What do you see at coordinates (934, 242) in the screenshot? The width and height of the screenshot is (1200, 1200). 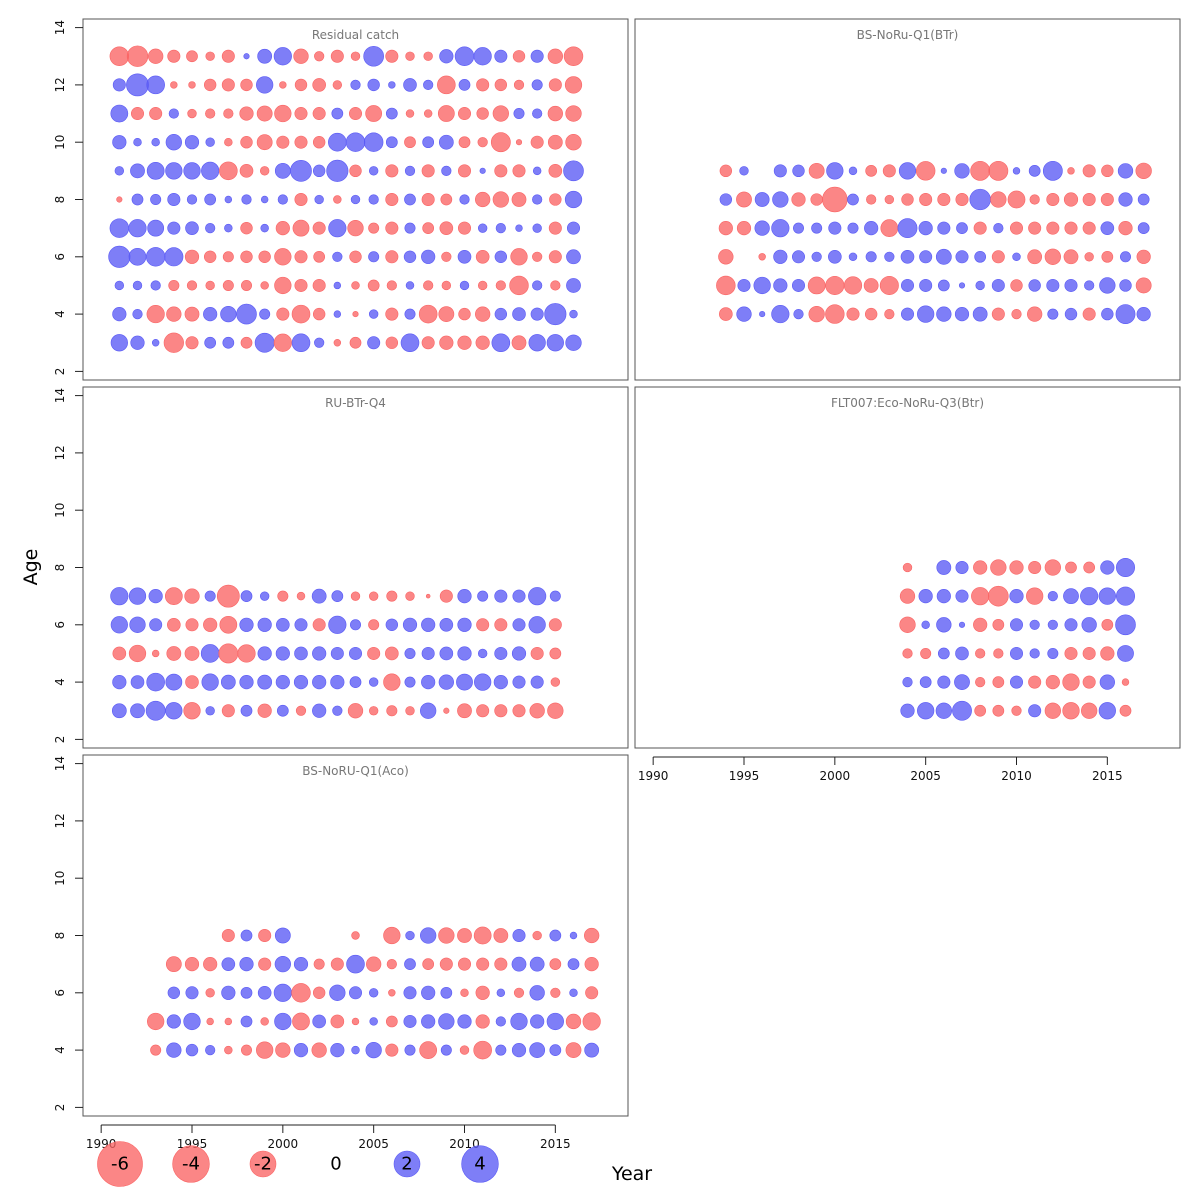 I see `bubbles` at bounding box center [934, 242].